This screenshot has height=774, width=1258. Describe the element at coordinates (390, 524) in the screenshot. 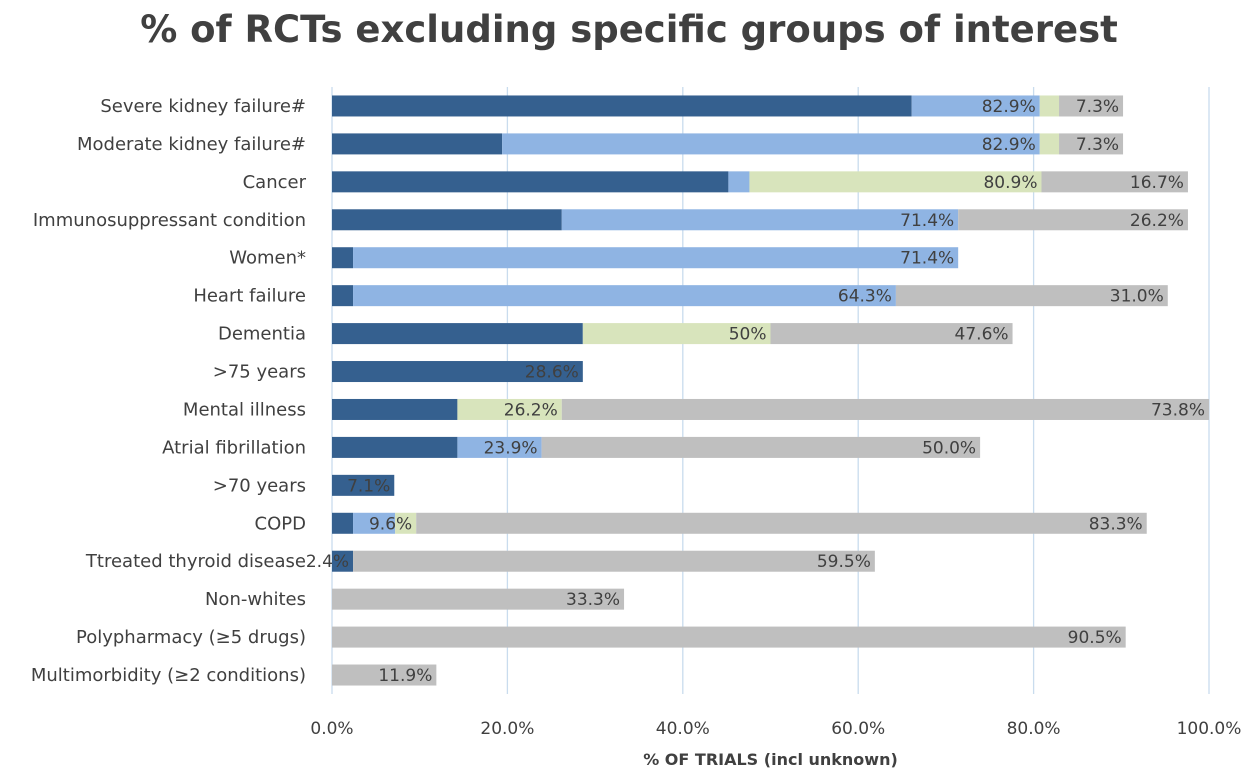

I see `data-label: 9.6%` at that location.